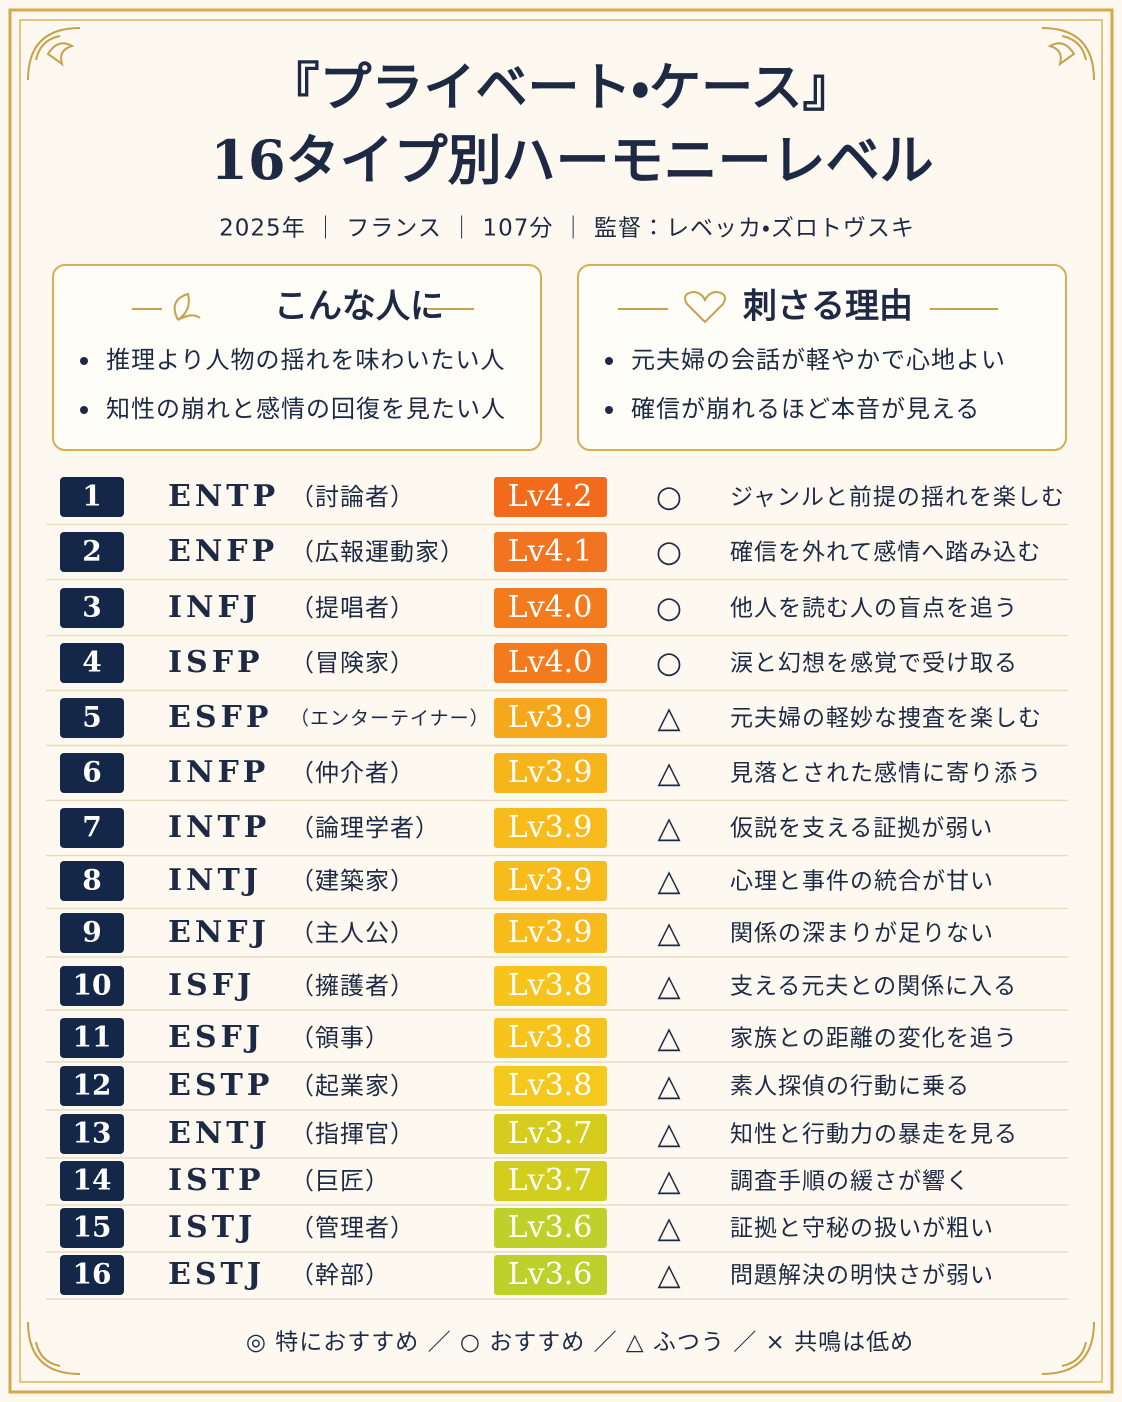 The height and width of the screenshot is (1402, 1122). Describe the element at coordinates (822, 357) in the screenshot. I see `box-frame` at that location.